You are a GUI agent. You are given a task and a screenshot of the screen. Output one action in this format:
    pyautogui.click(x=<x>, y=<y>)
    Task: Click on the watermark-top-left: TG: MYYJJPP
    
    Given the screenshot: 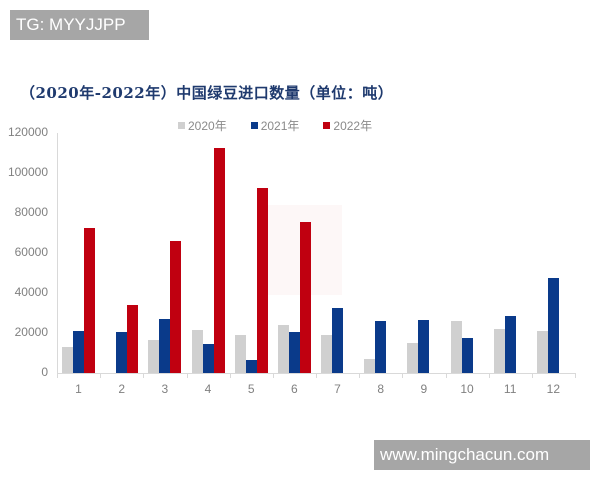 What is the action you would take?
    pyautogui.click(x=79, y=25)
    